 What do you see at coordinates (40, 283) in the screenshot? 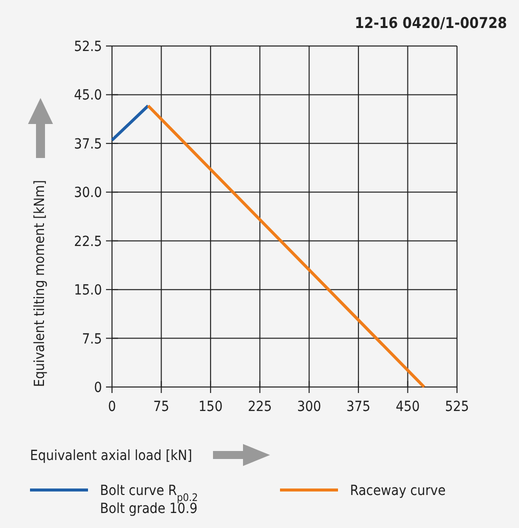
I see `y-axis-title: Equivalent tilting moment [kNm]` at bounding box center [40, 283].